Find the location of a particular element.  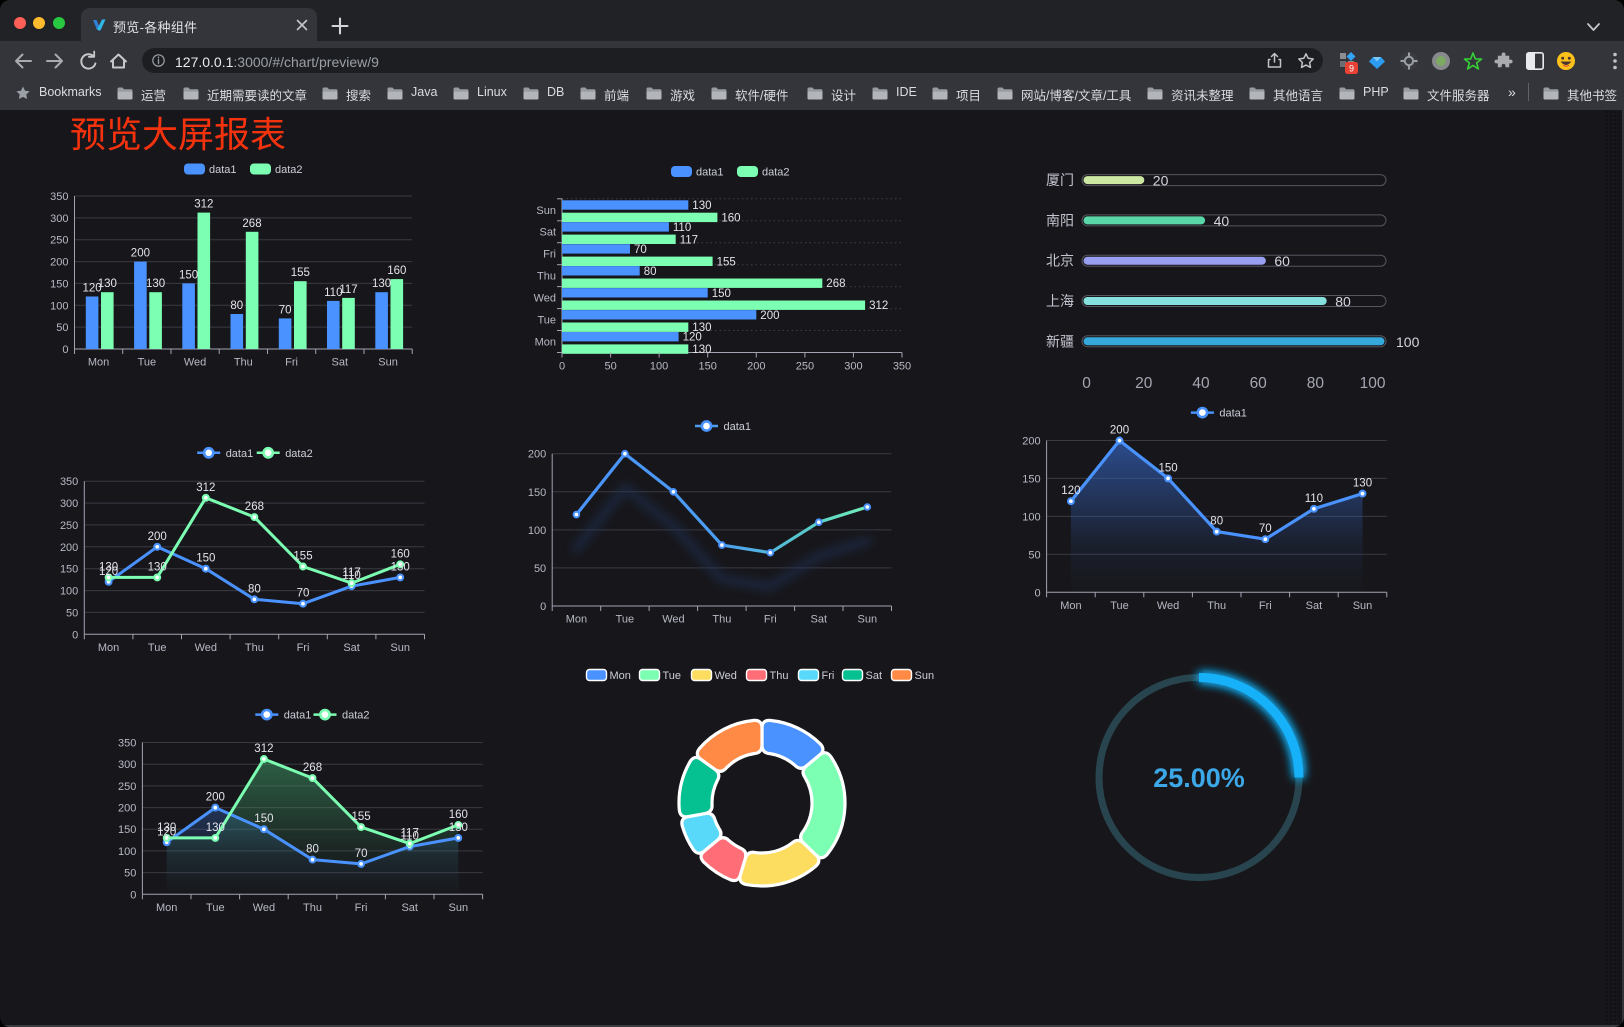

svg-text: 预览大屏报表 is located at coordinates (178, 134).